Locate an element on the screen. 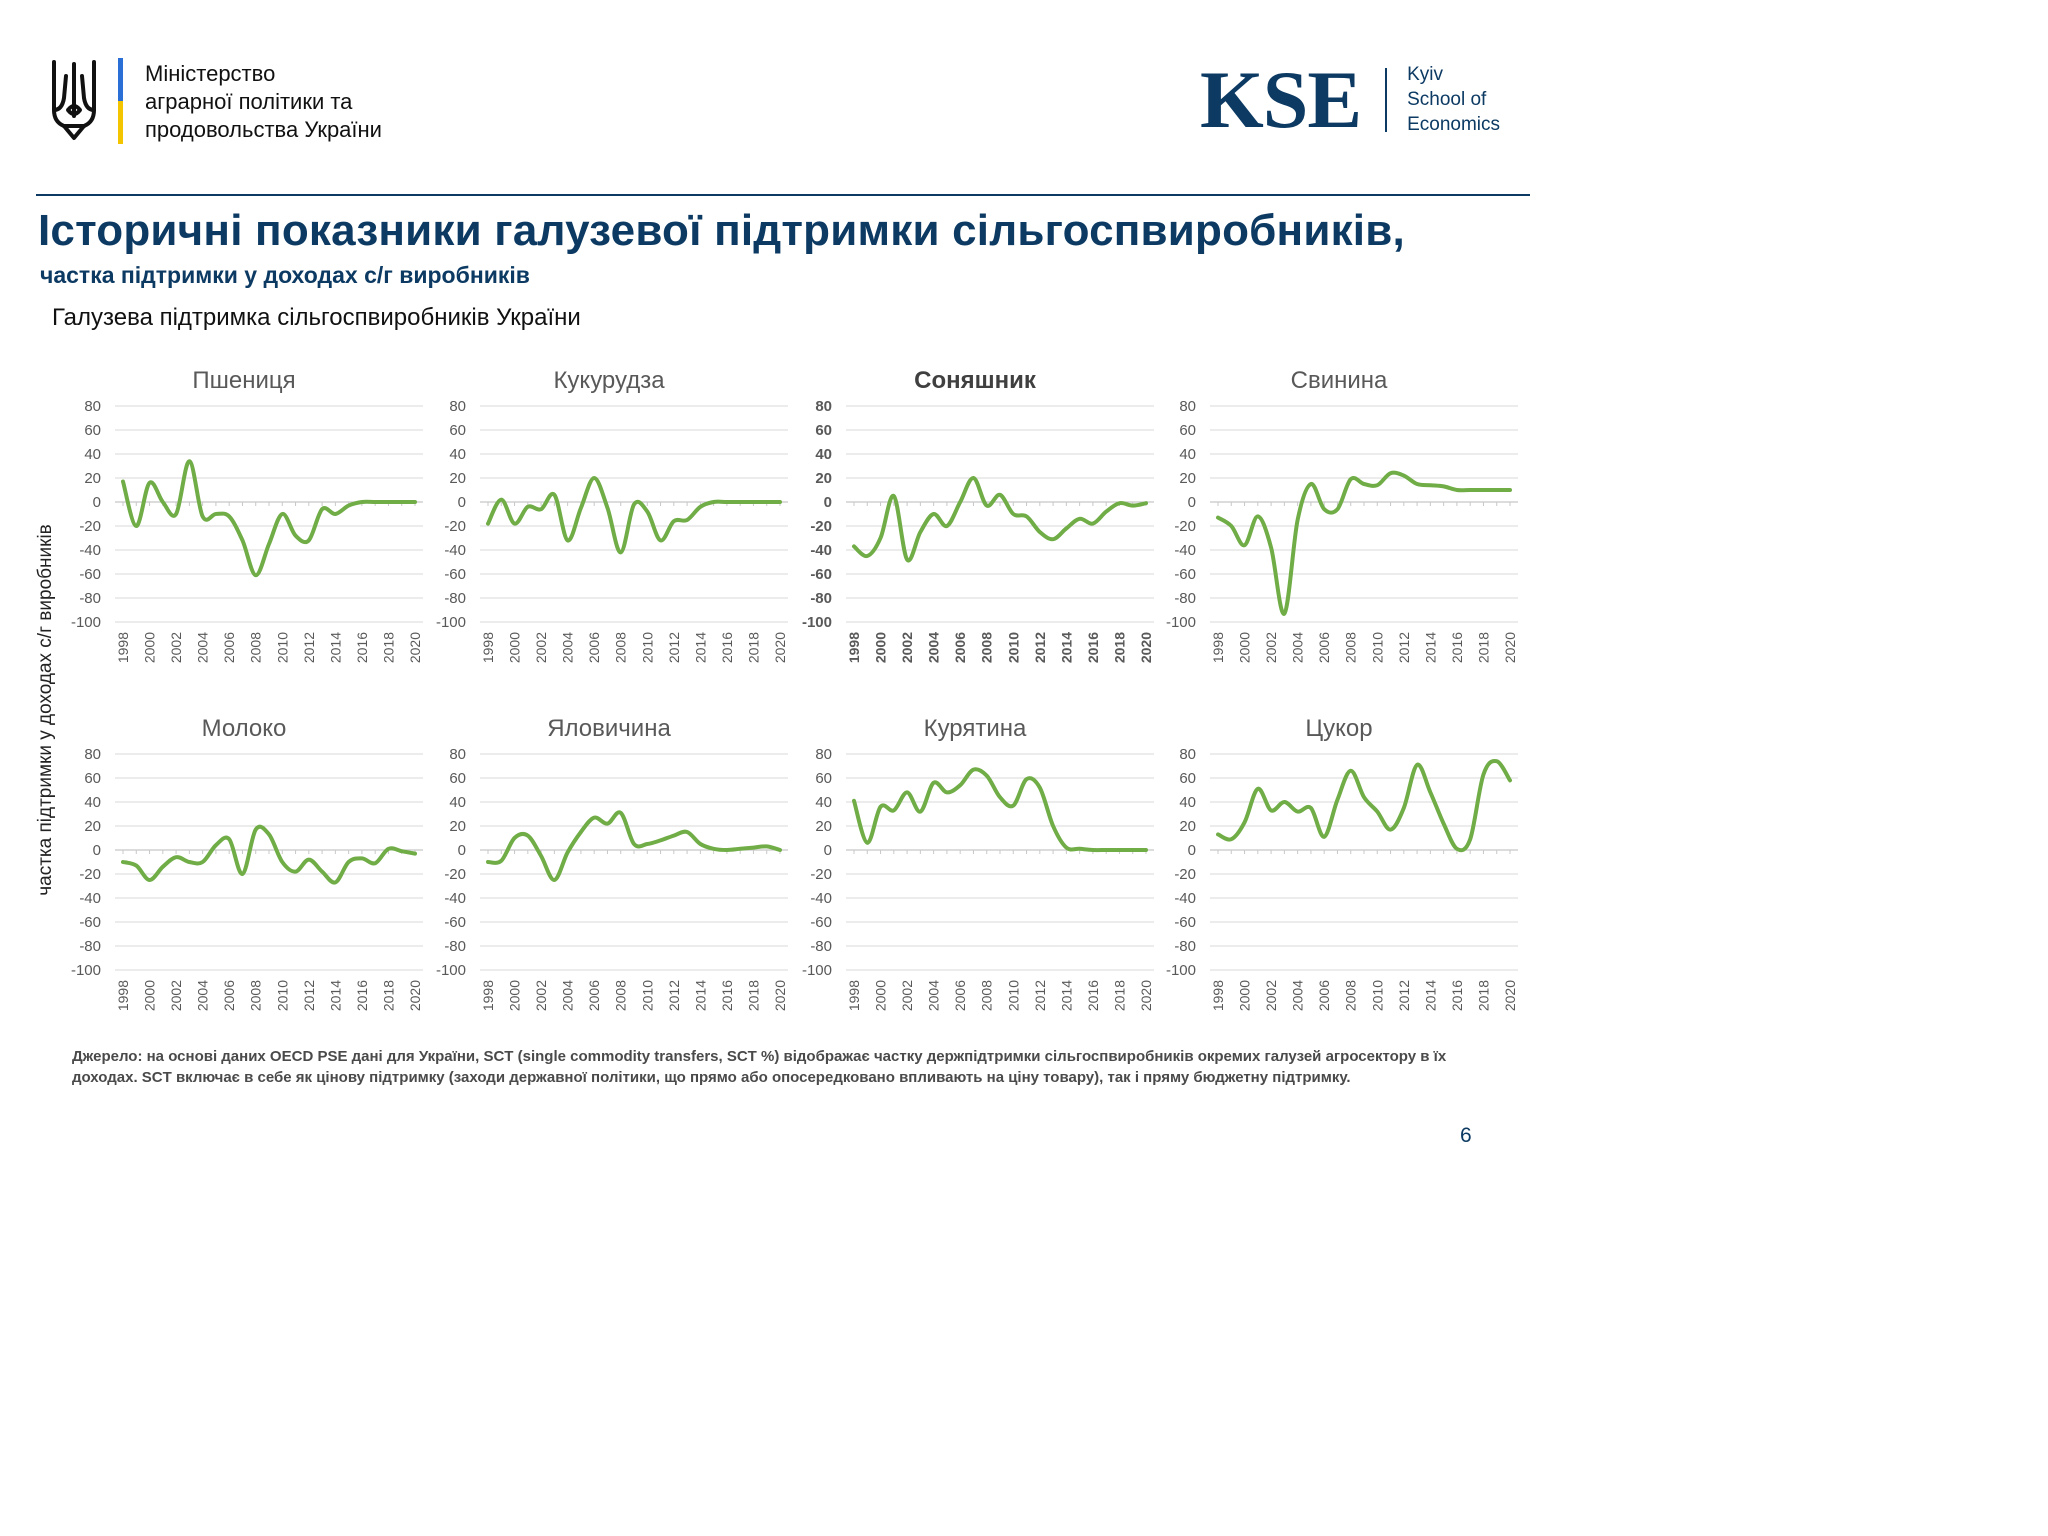  kse-name: Kyiv School of Economics is located at coordinates (1453, 99).